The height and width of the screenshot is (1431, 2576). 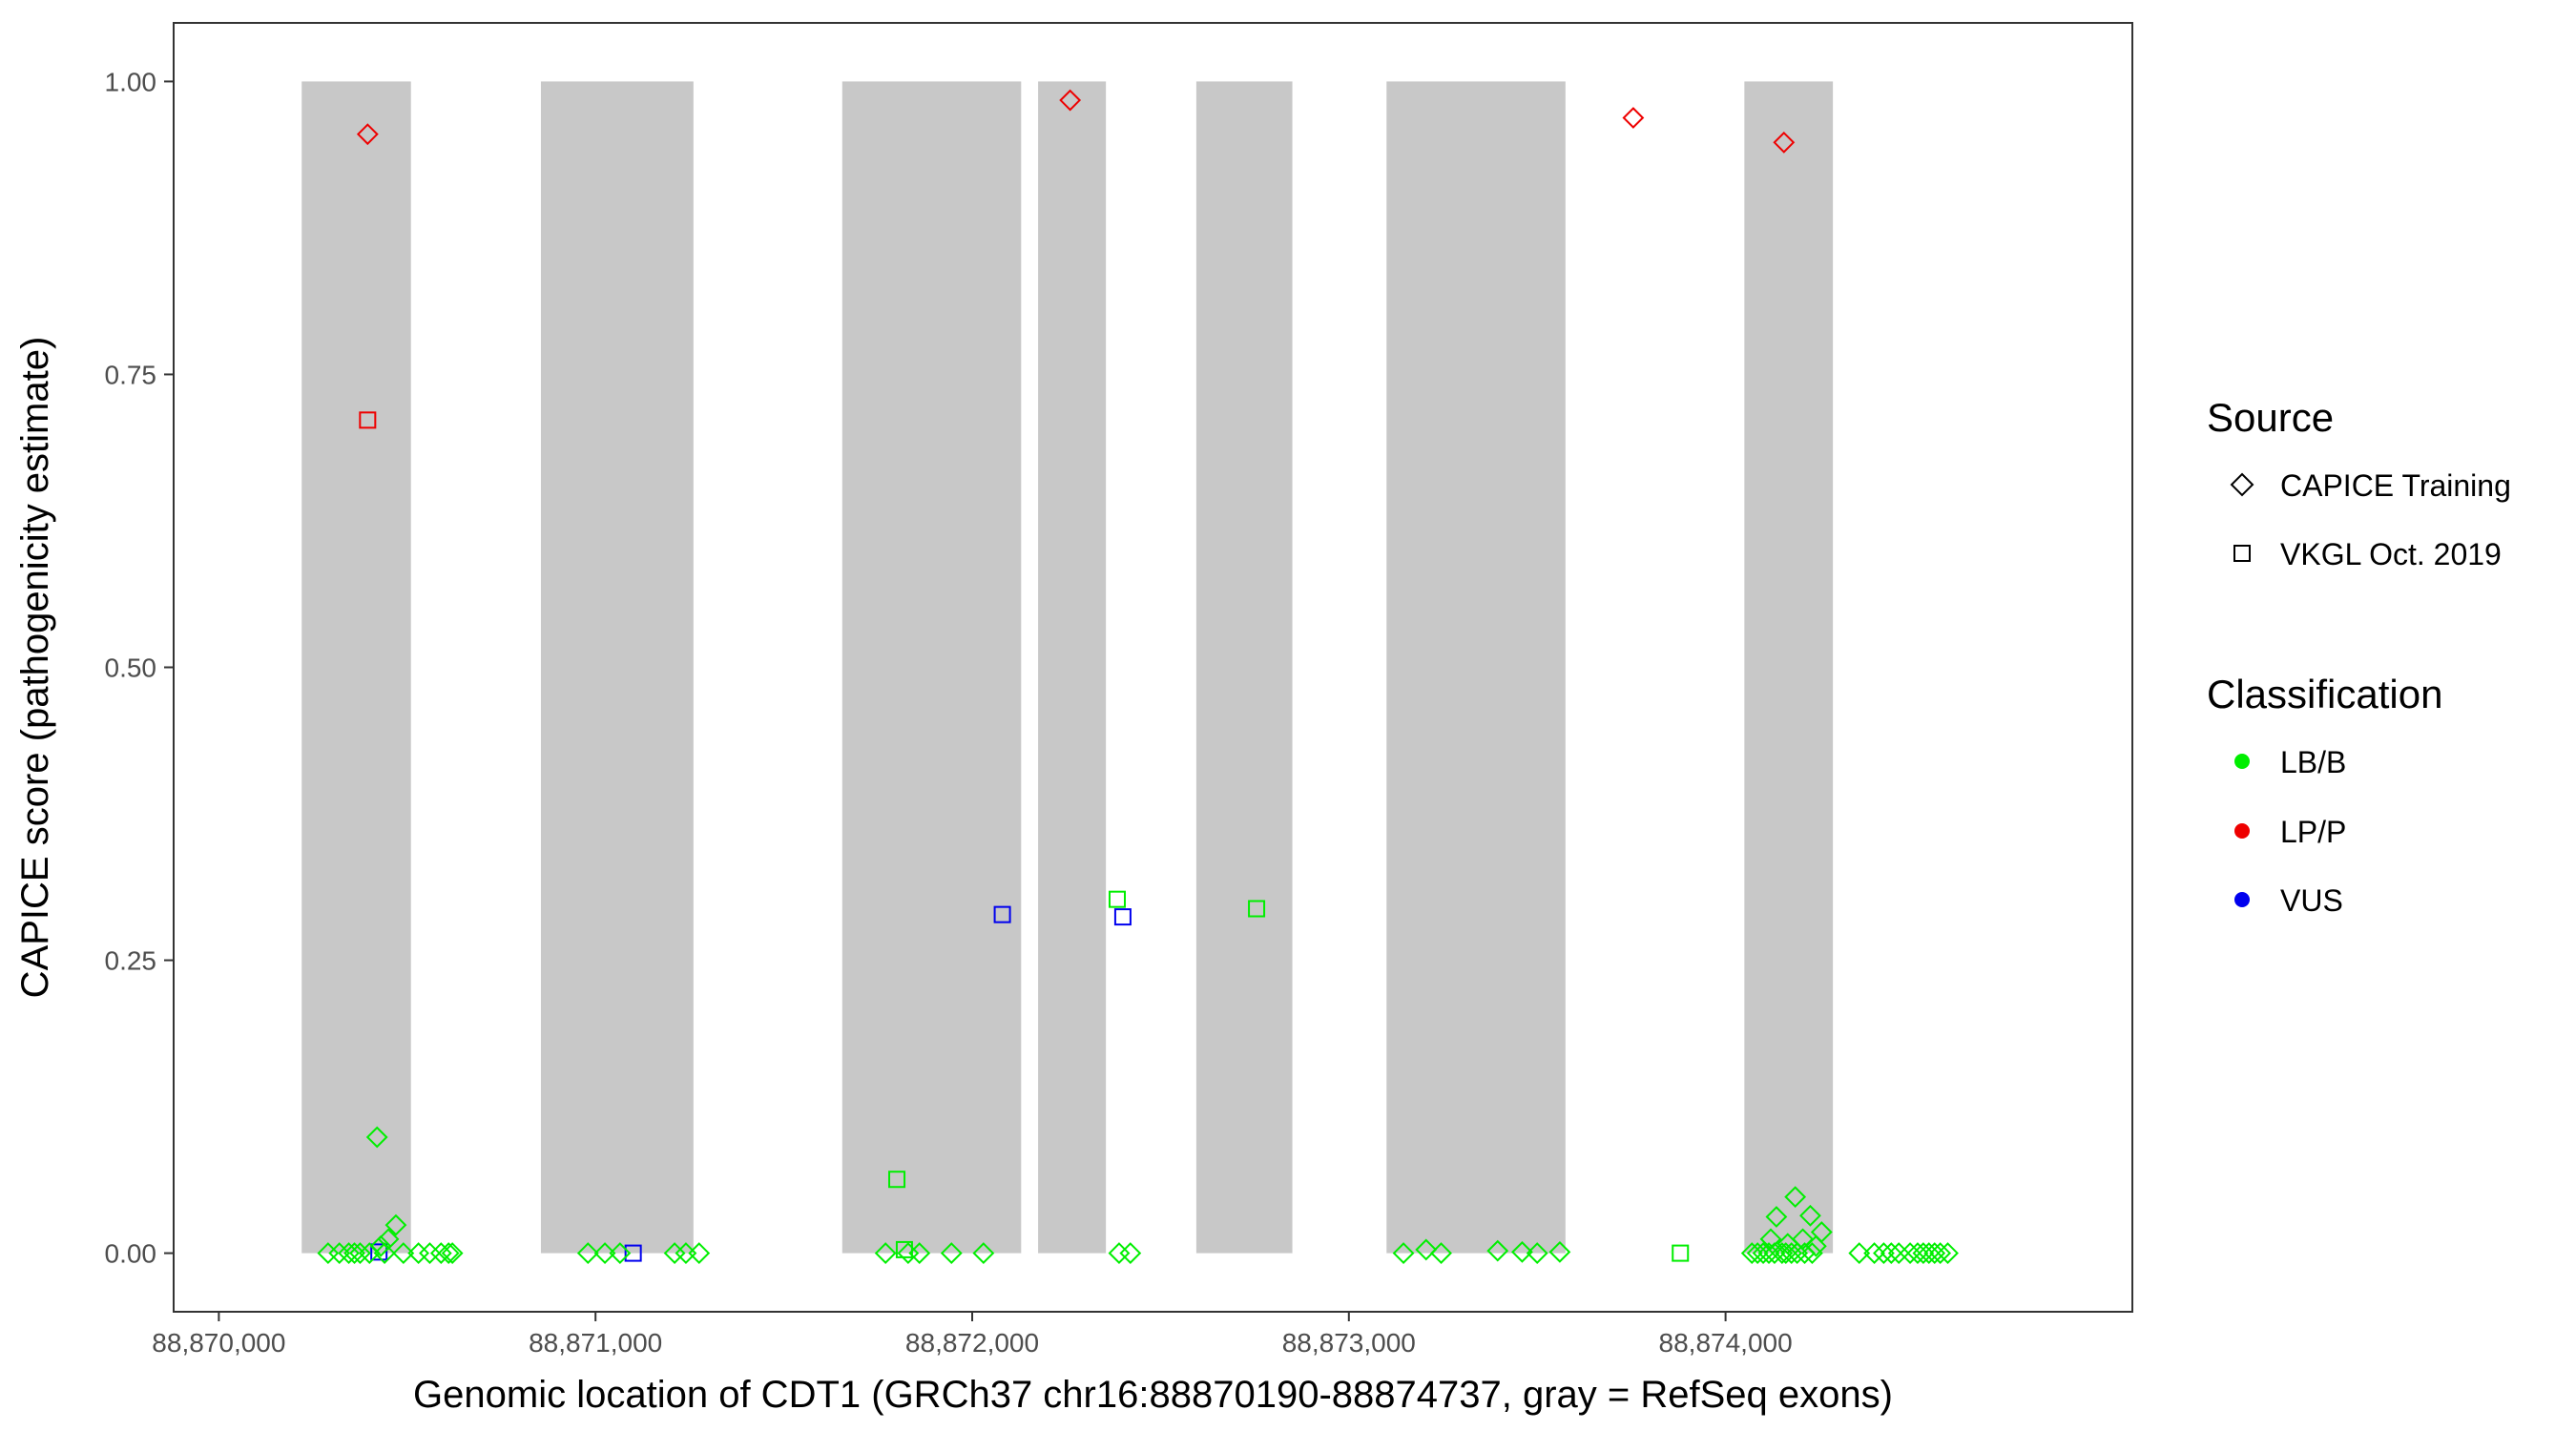 I want to click on legend-classification-title: Classification, so click(x=2324, y=694).